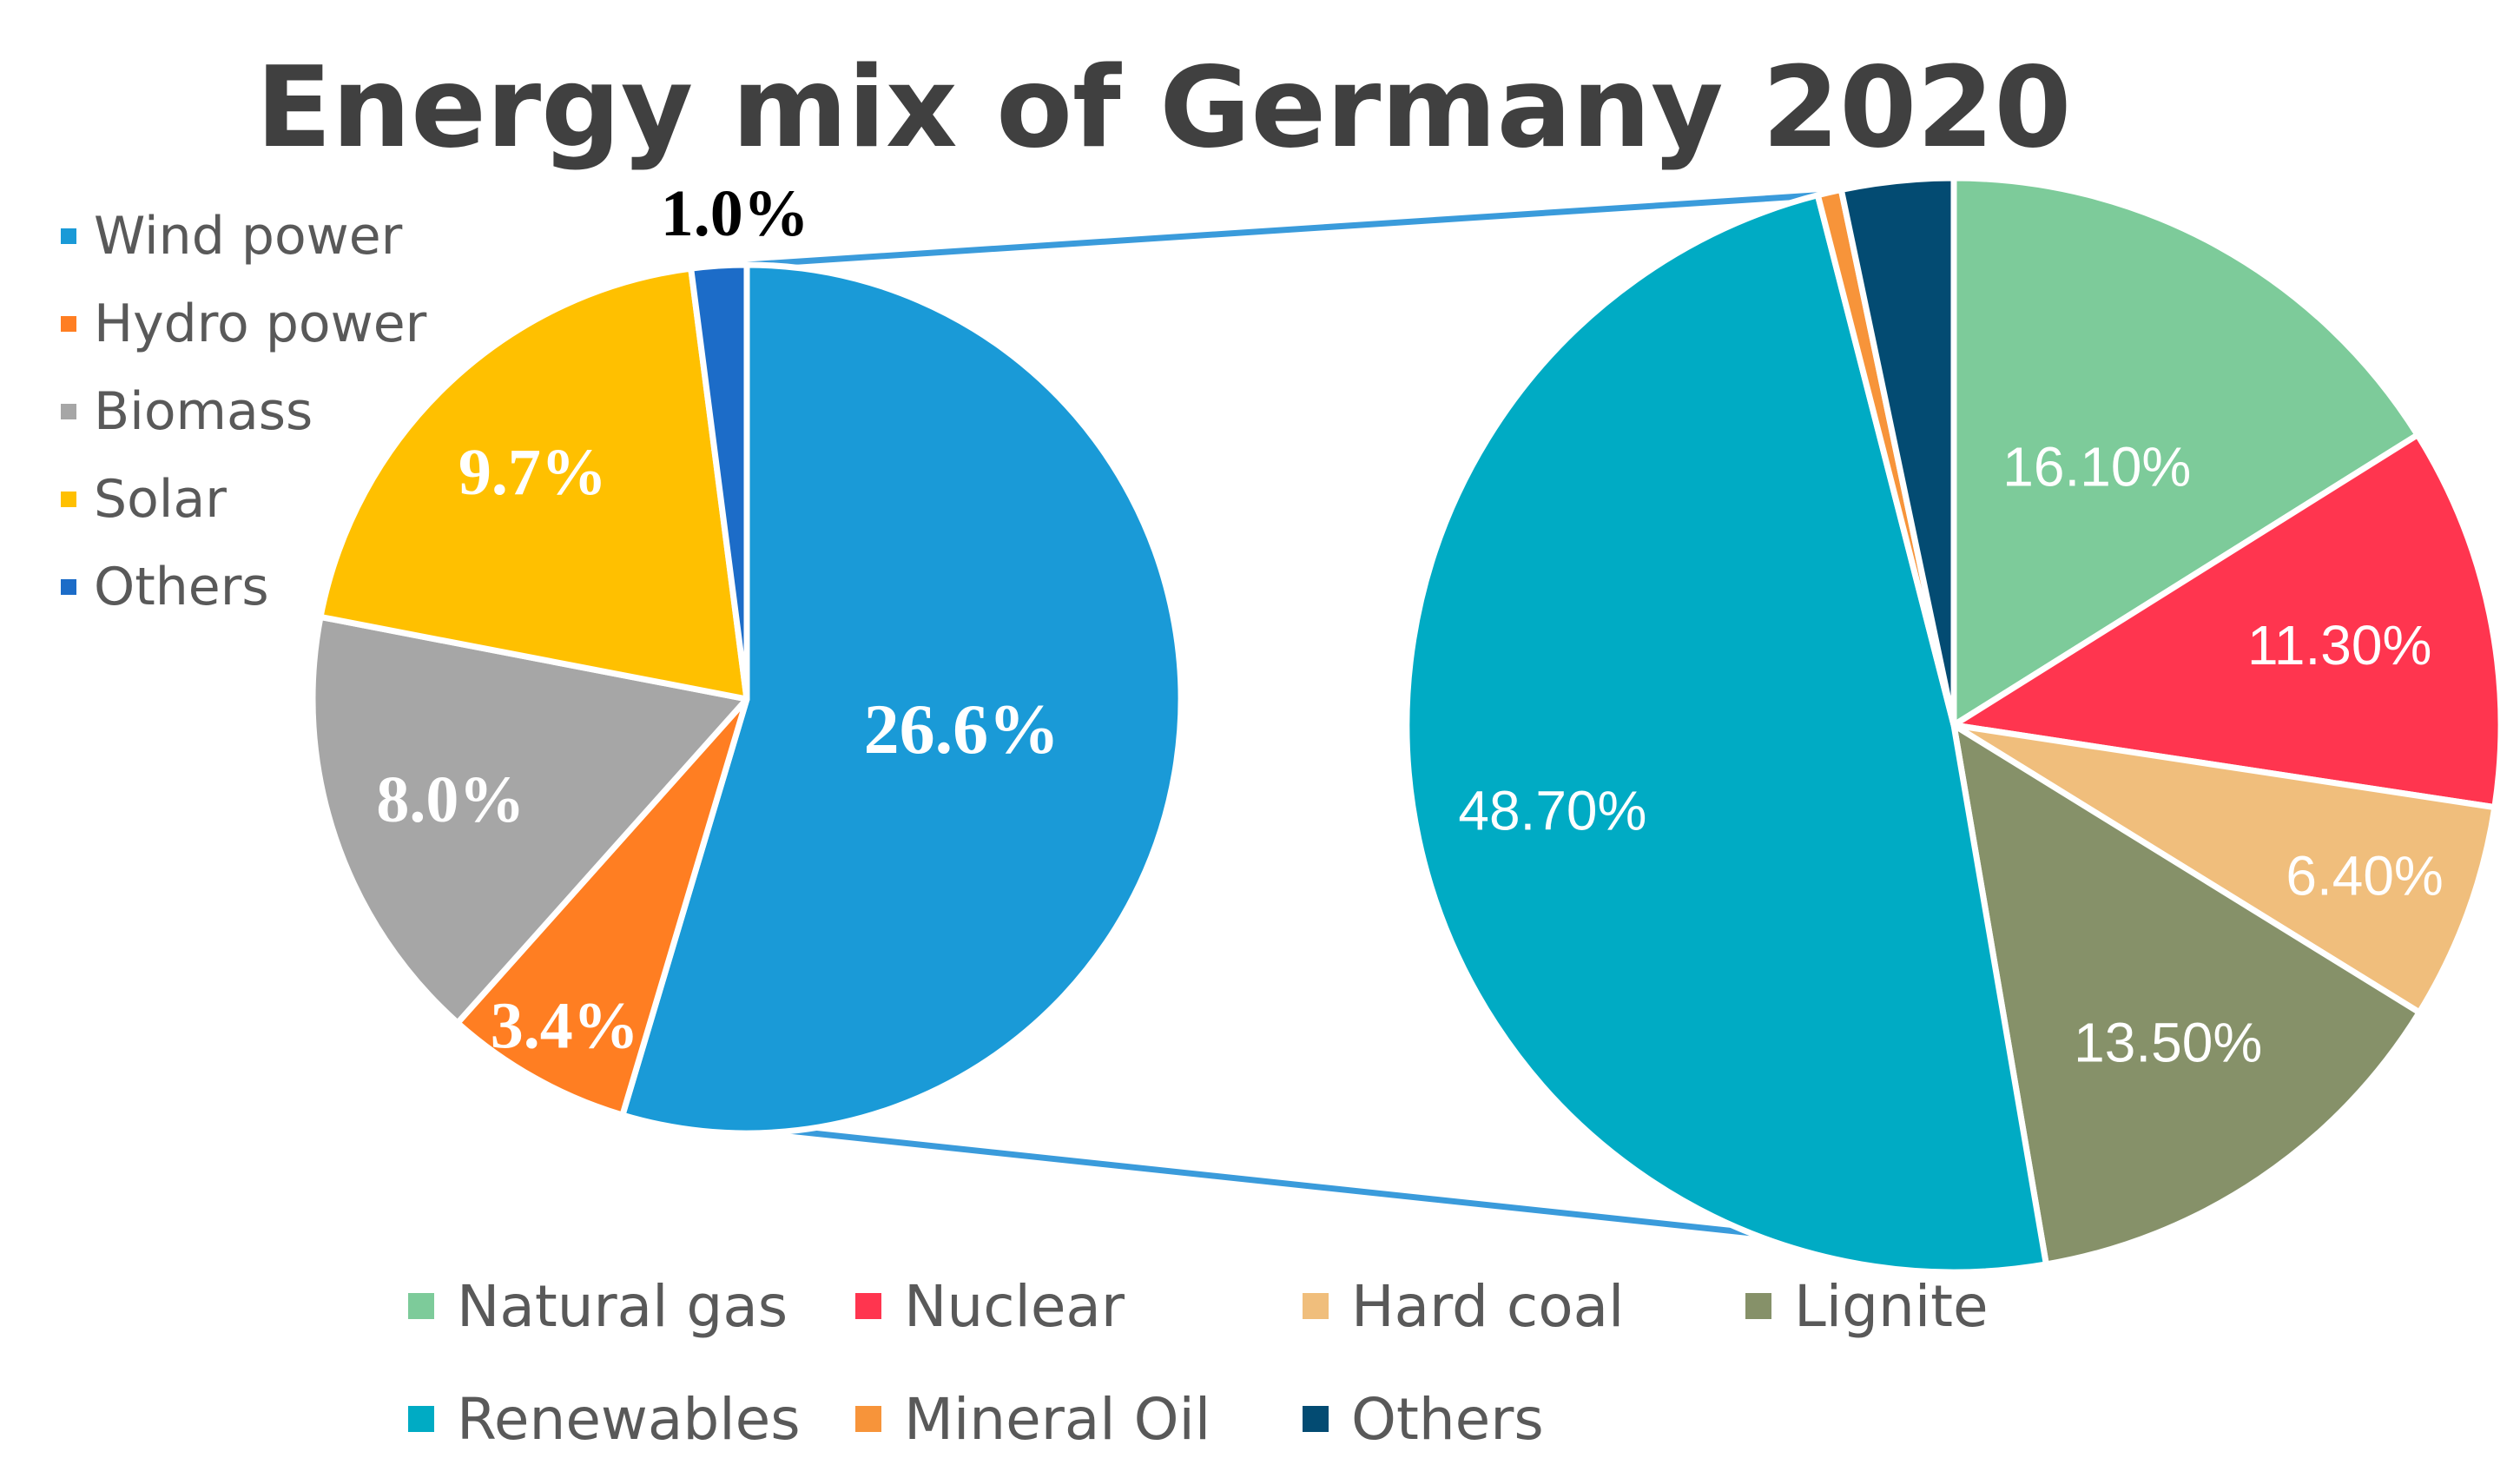 Image resolution: width=2520 pixels, height=1478 pixels. I want to click on renewables-slice-solar, so click(533, 484).